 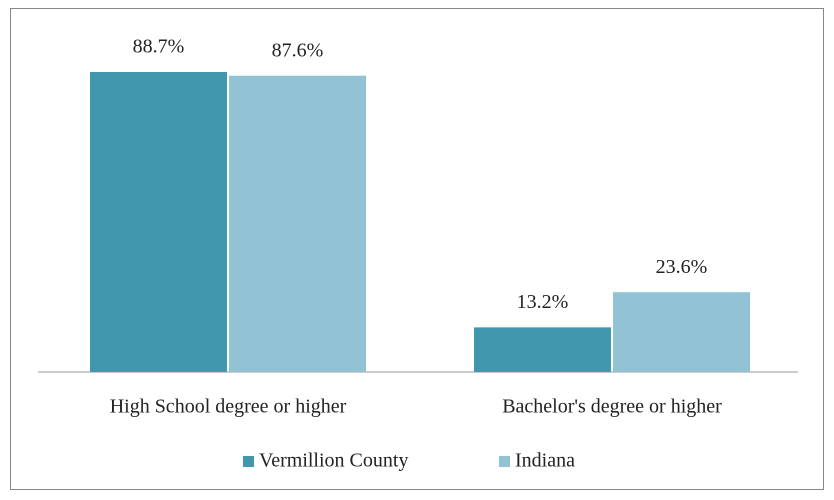 What do you see at coordinates (545, 461) in the screenshot?
I see `legend-label: Indiana` at bounding box center [545, 461].